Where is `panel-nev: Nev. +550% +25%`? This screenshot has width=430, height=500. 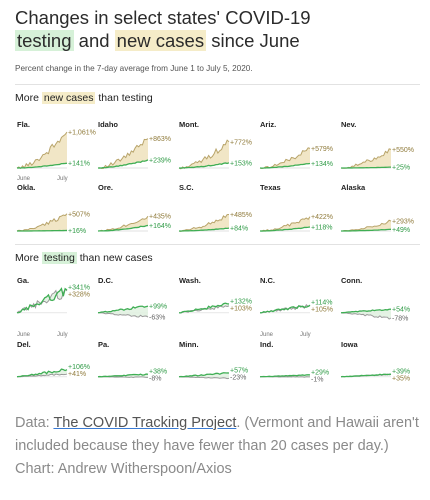
panel-nev: Nev. +550% +25% is located at coordinates (378, 151).